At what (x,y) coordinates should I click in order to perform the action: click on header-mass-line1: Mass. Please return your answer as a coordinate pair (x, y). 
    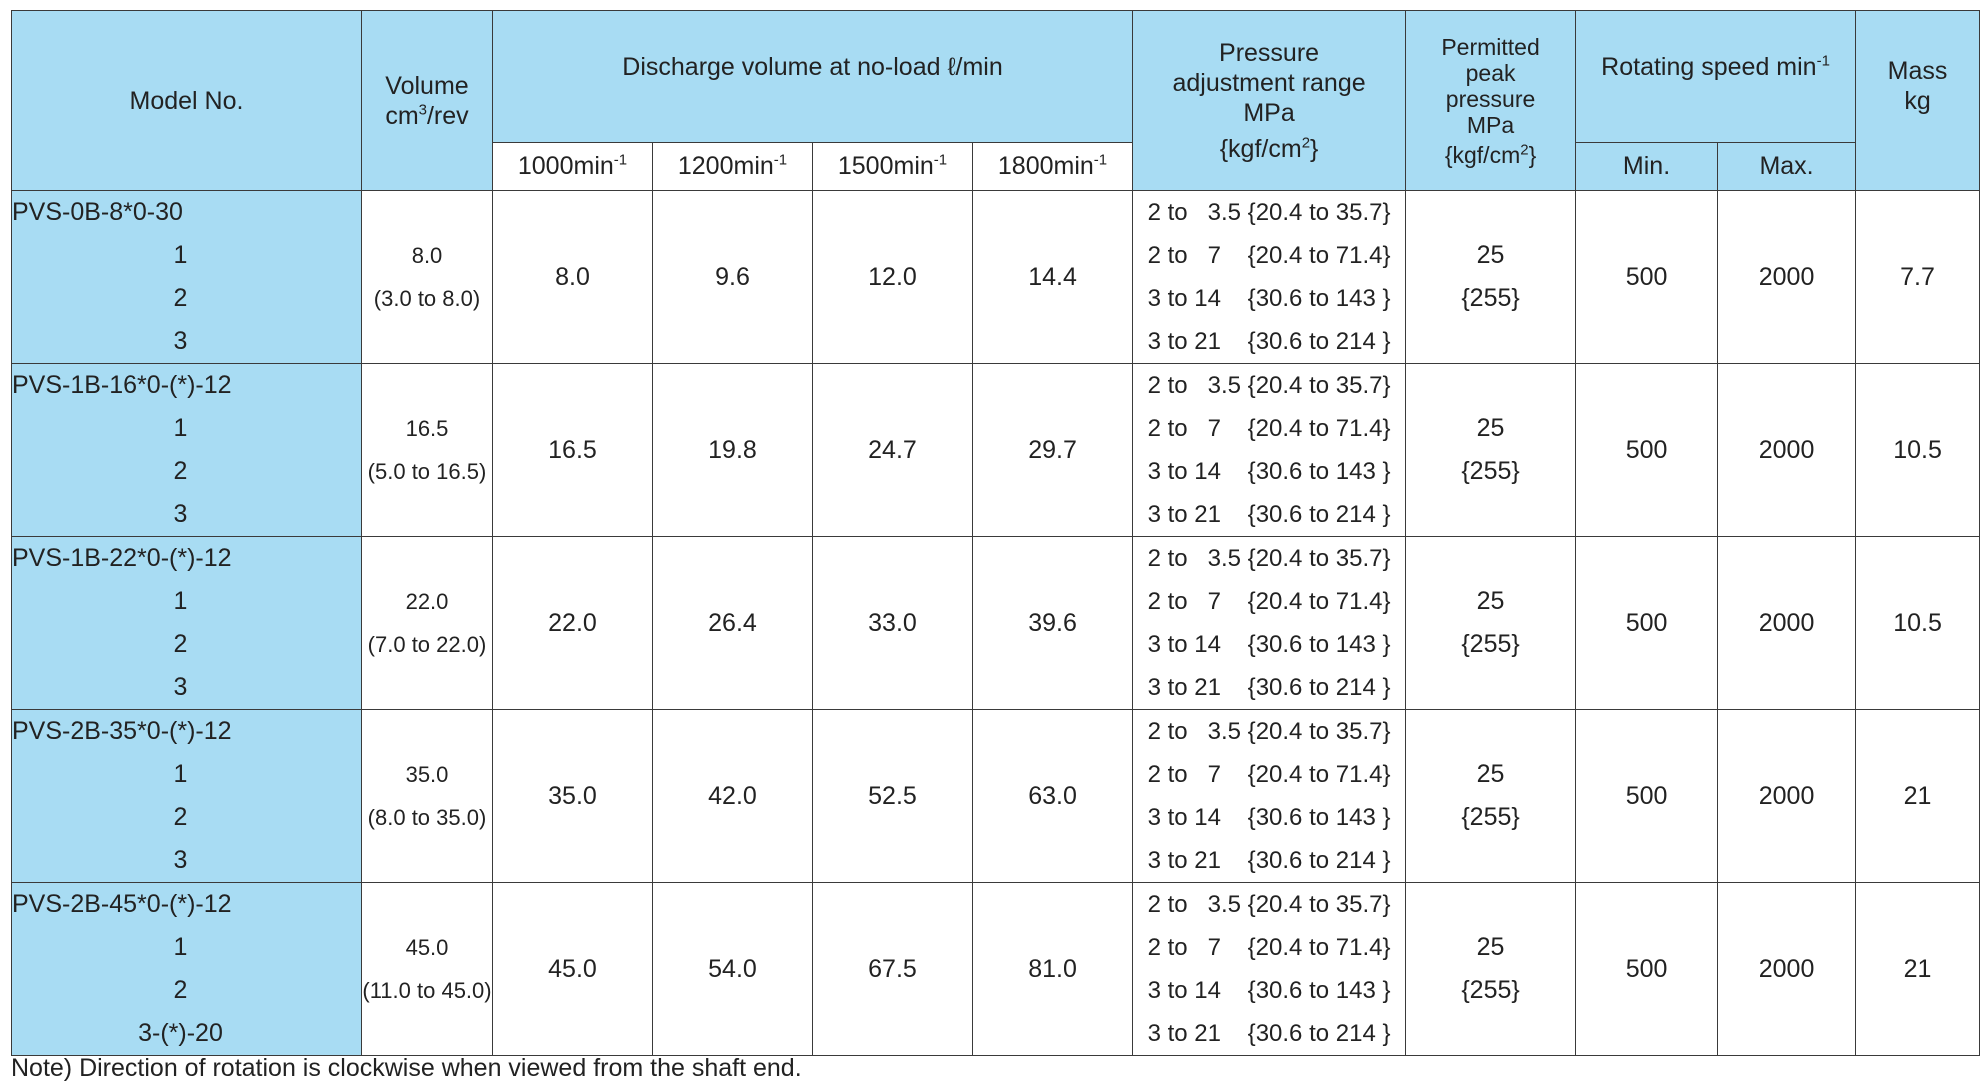
    Looking at the image, I should click on (1917, 71).